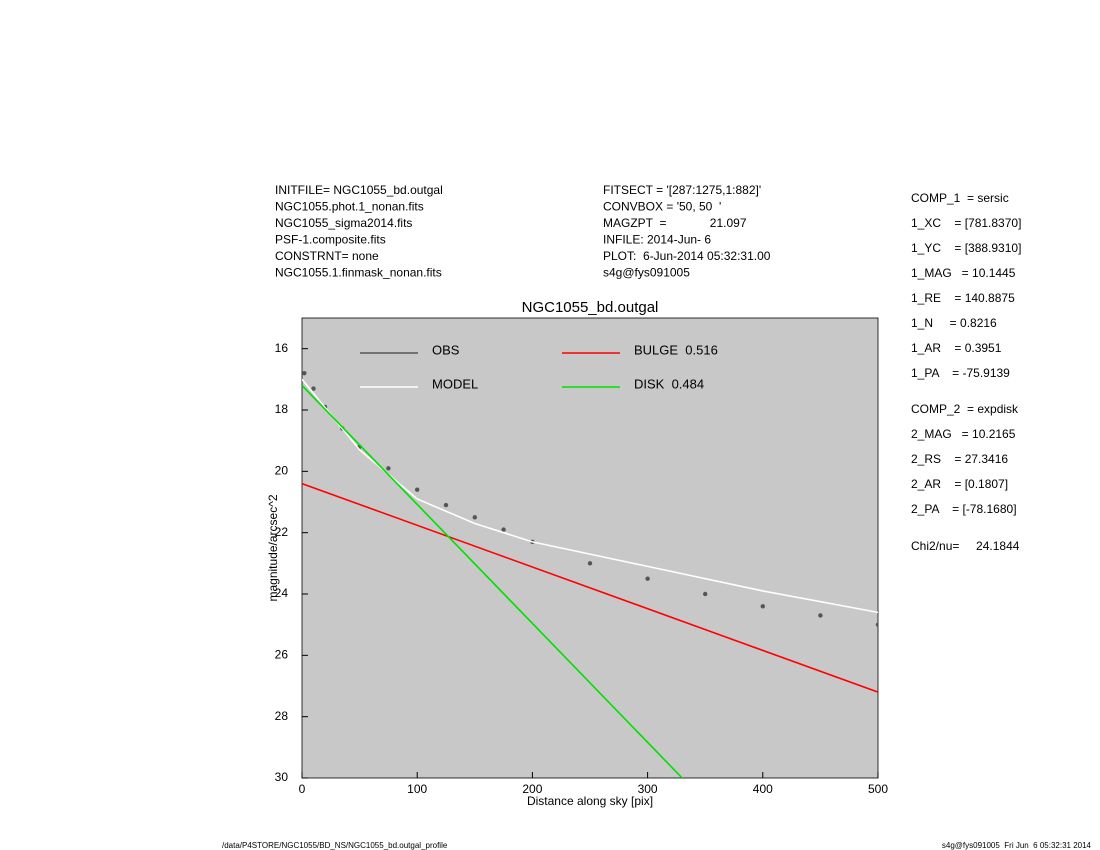 This screenshot has width=1100, height=850. I want to click on fit-parameter: 1_YC = [388.9310], so click(966, 248).